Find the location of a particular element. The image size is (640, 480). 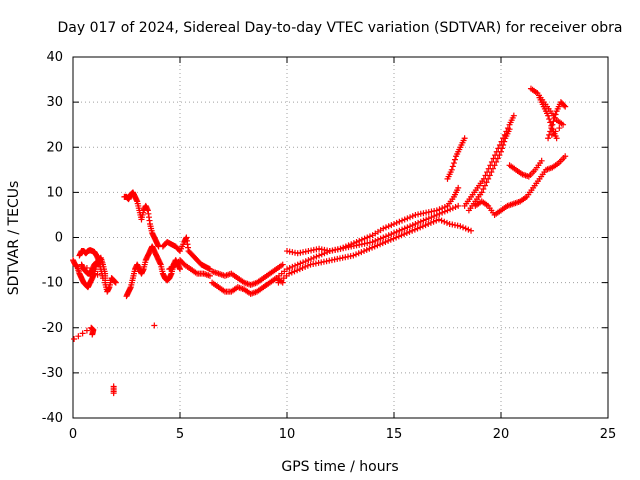

series-early-cluster-a is located at coordinates (94, 274).